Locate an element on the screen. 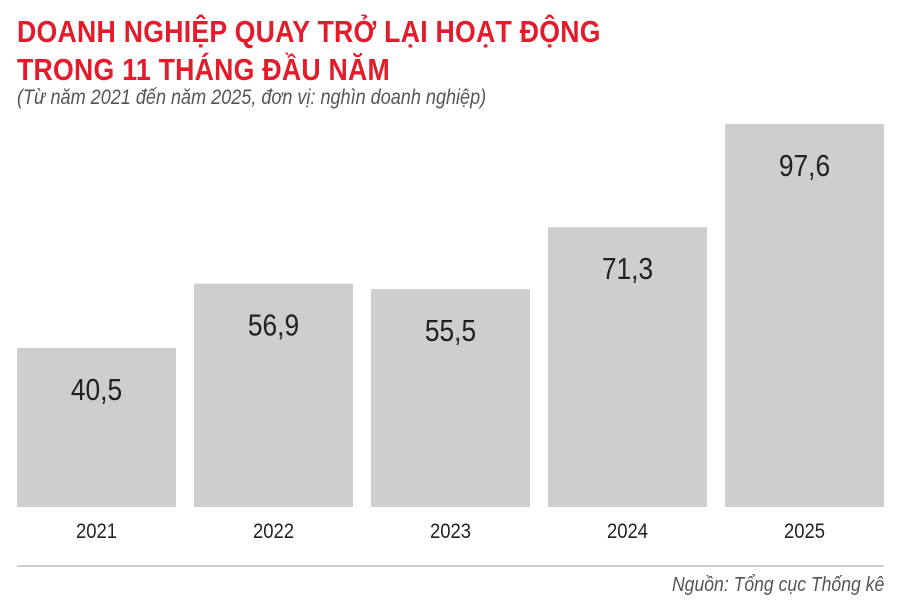  bar-2023 is located at coordinates (450, 398).